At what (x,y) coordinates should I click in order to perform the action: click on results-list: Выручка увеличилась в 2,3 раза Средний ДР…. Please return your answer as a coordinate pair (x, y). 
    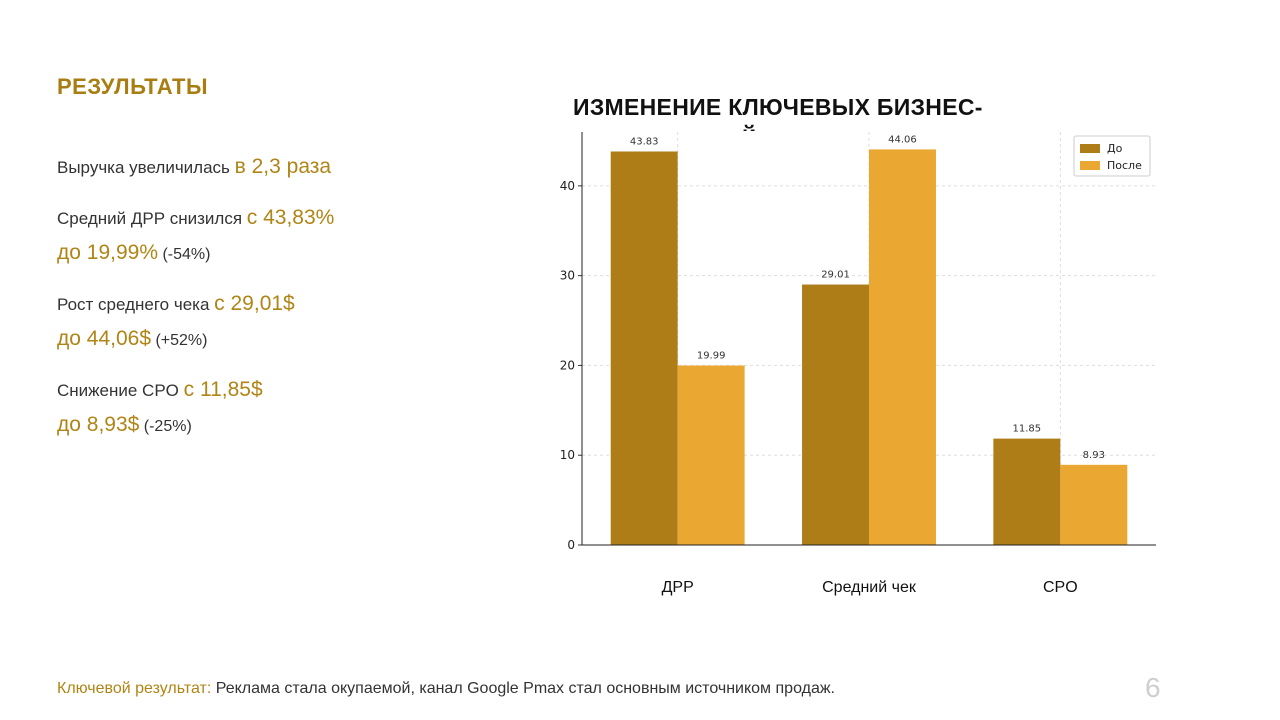
    Looking at the image, I should click on (267, 304).